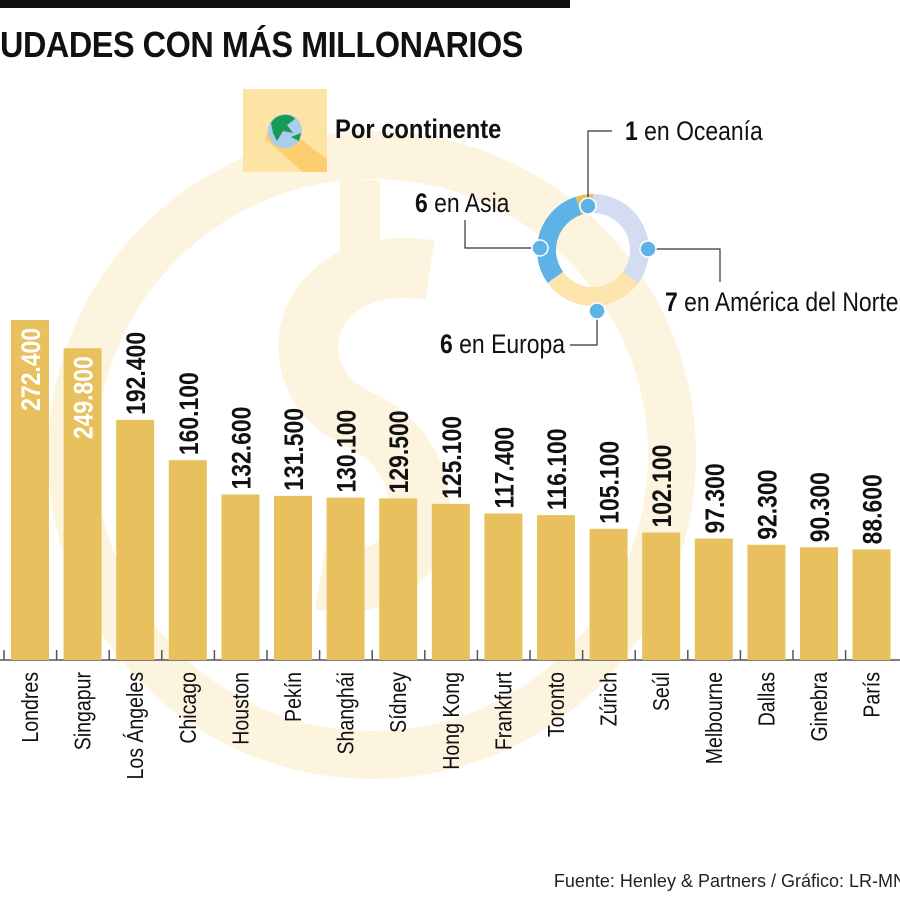 This screenshot has height=900, width=900. I want to click on data-label: 129.500, so click(399, 451).